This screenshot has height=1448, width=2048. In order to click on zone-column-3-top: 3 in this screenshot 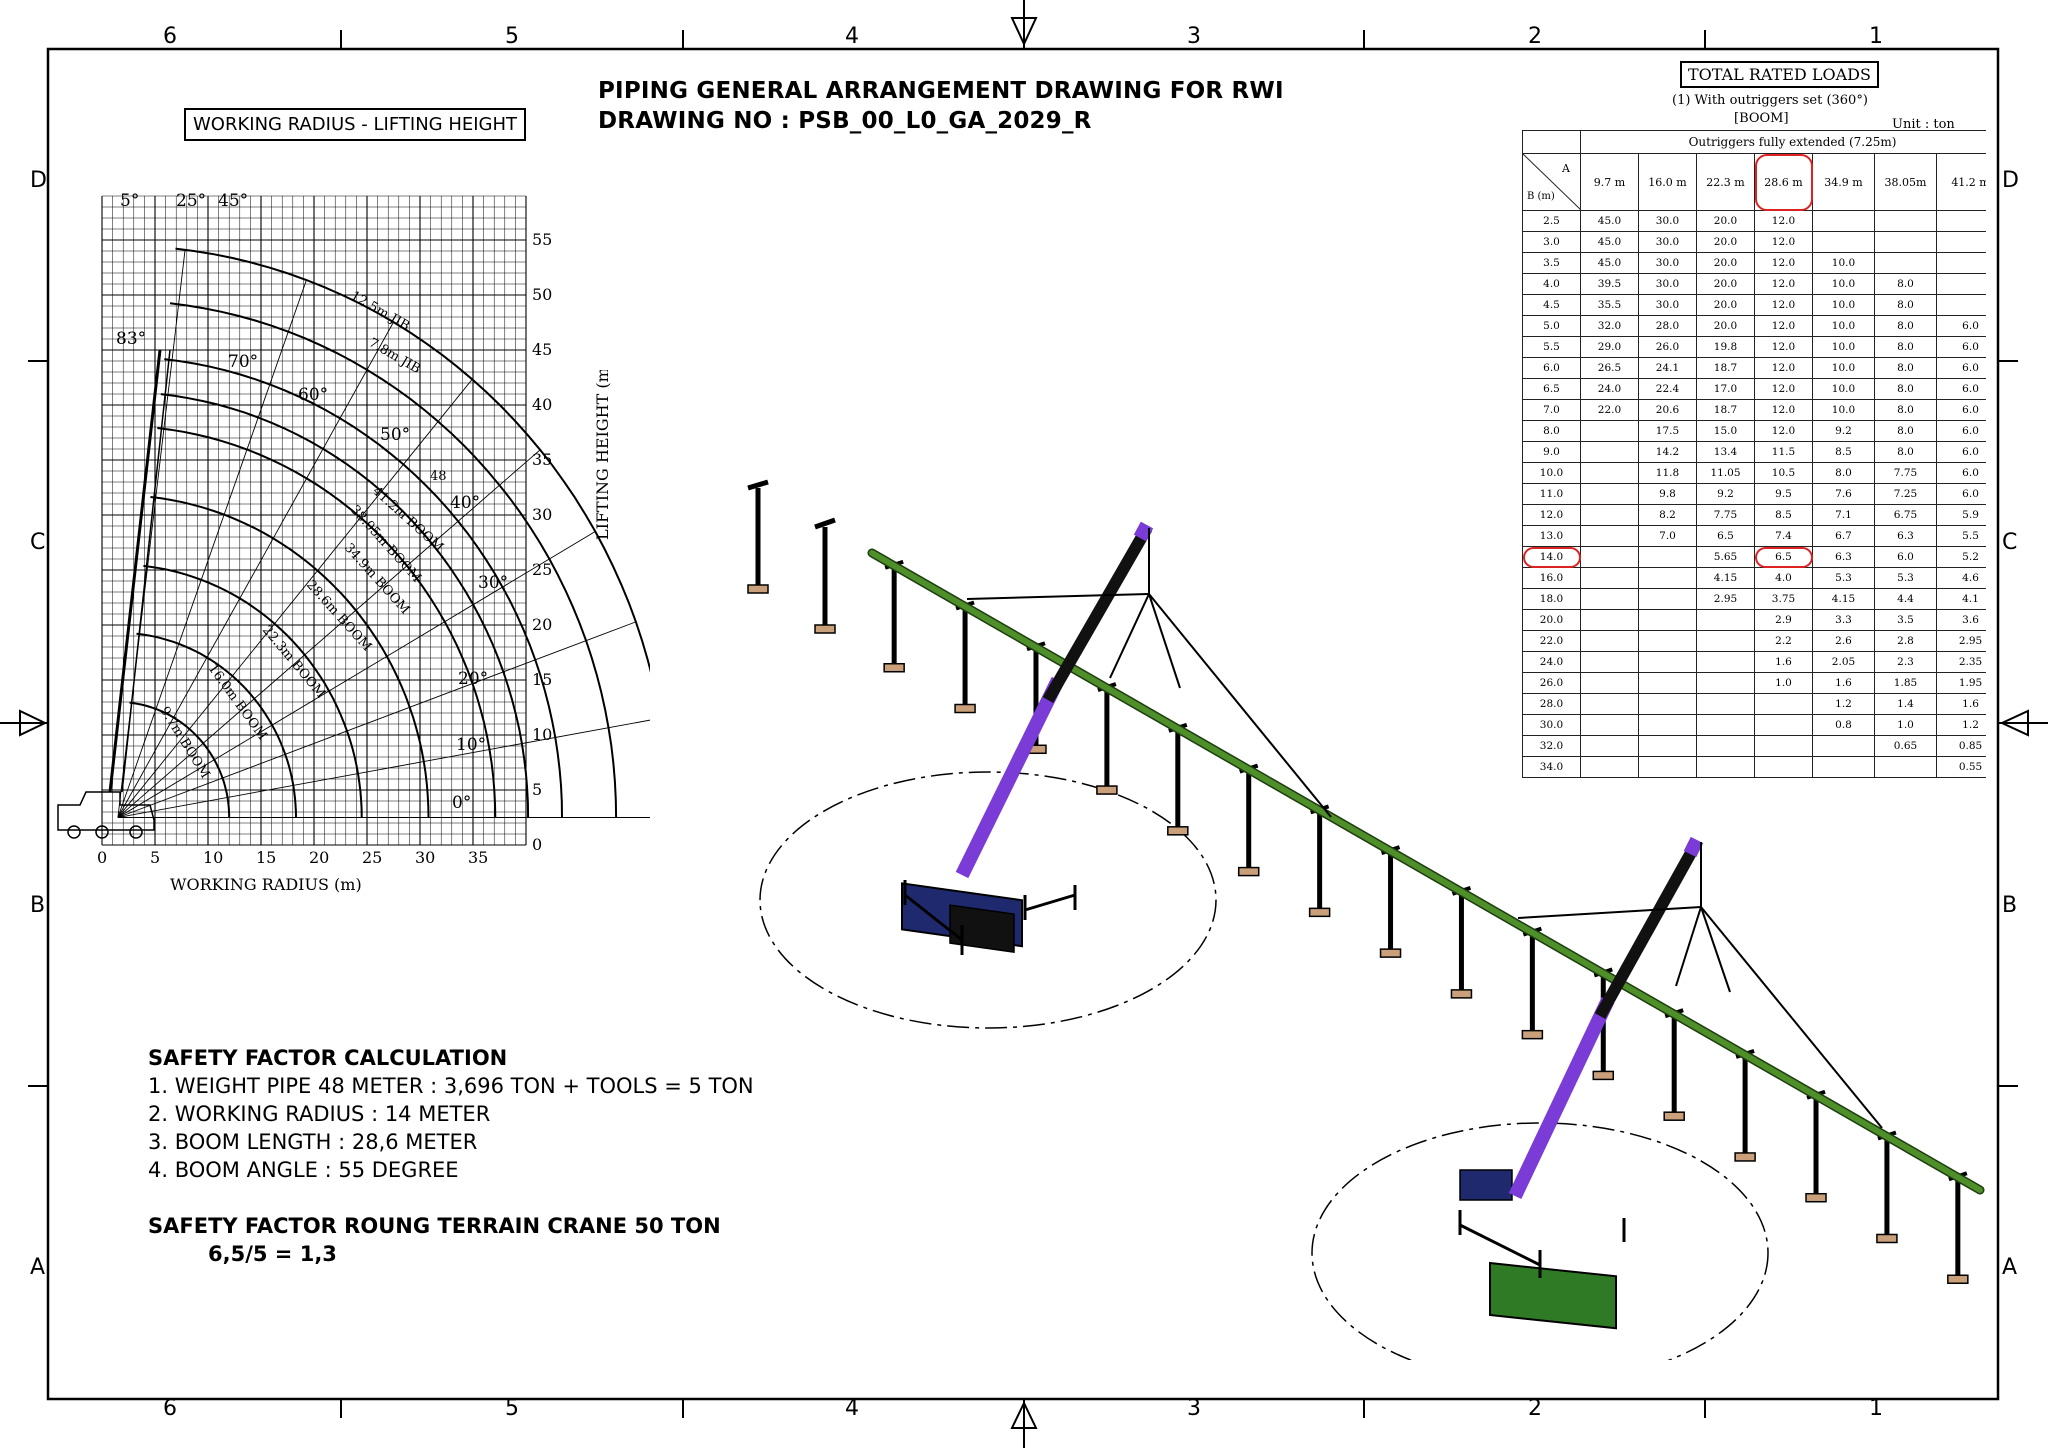, I will do `click(1194, 36)`.